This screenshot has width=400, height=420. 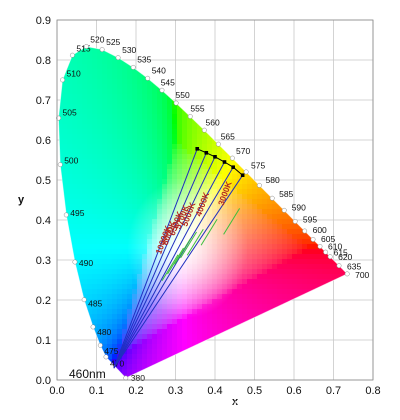 I want to click on isotherm-tick, so click(x=195, y=242).